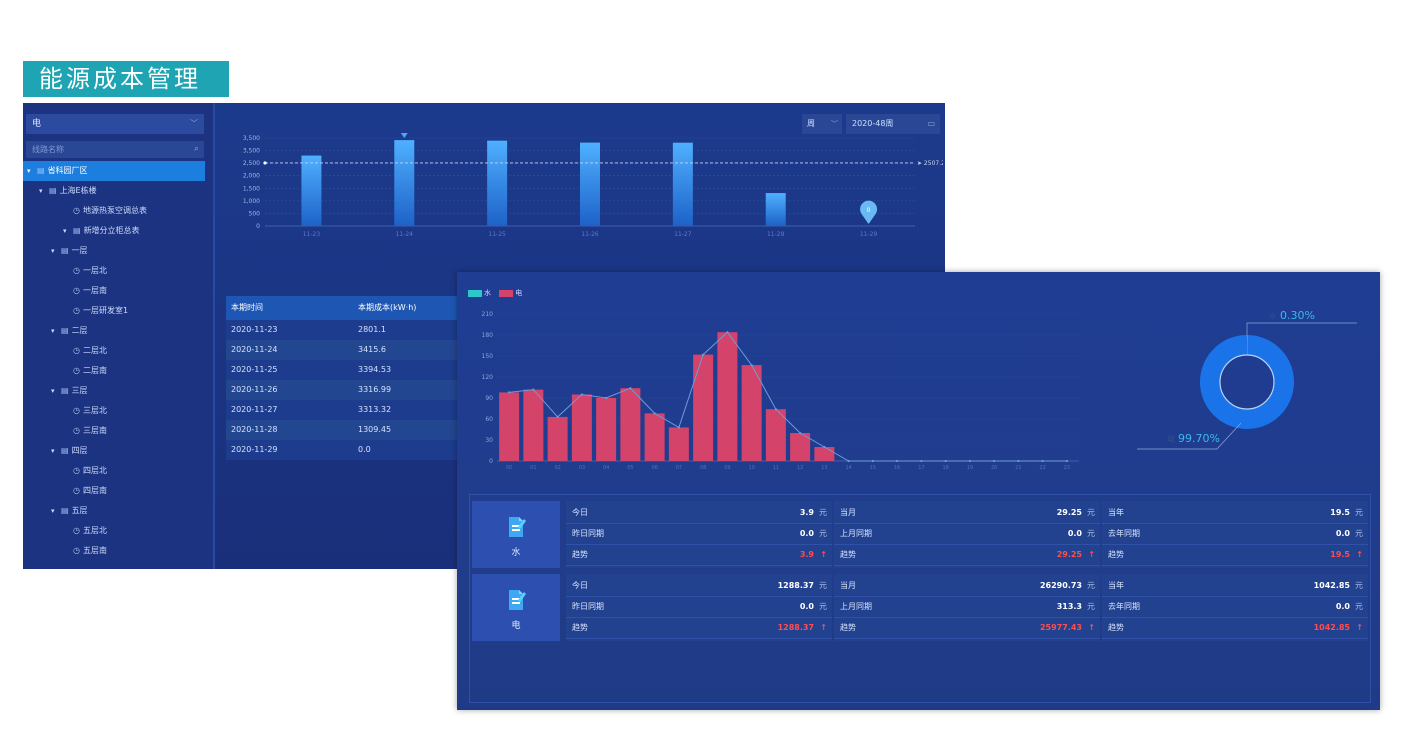 This screenshot has width=1404, height=748. What do you see at coordinates (1124, 606) in the screenshot?
I see `stat-label: 去年同期` at bounding box center [1124, 606].